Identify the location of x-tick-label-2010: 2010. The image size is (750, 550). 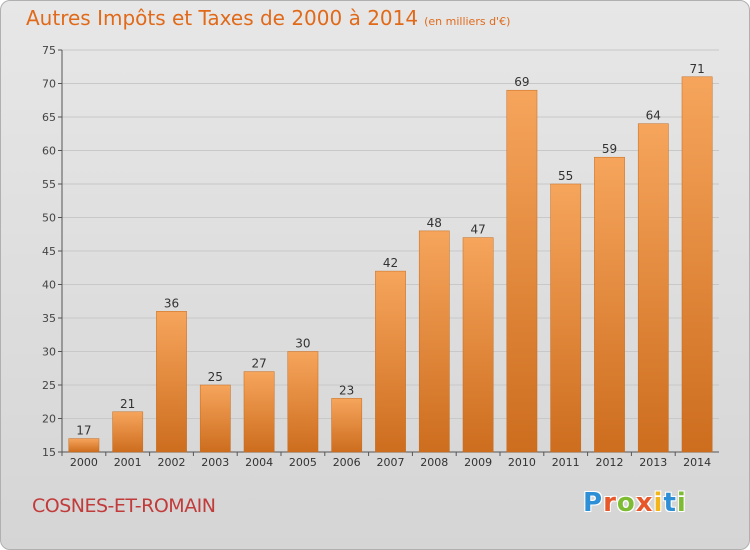
(522, 462).